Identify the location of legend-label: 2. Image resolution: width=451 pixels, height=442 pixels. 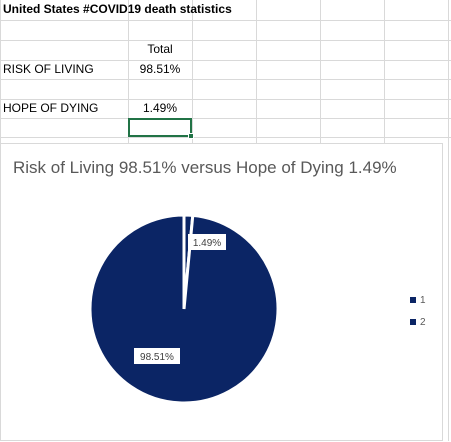
(423, 322).